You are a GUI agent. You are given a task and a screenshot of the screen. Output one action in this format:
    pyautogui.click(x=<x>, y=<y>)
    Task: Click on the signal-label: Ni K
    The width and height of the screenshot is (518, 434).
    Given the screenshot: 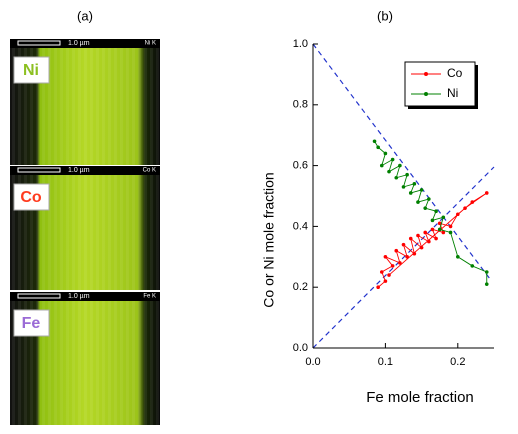 What is the action you would take?
    pyautogui.click(x=150, y=44)
    